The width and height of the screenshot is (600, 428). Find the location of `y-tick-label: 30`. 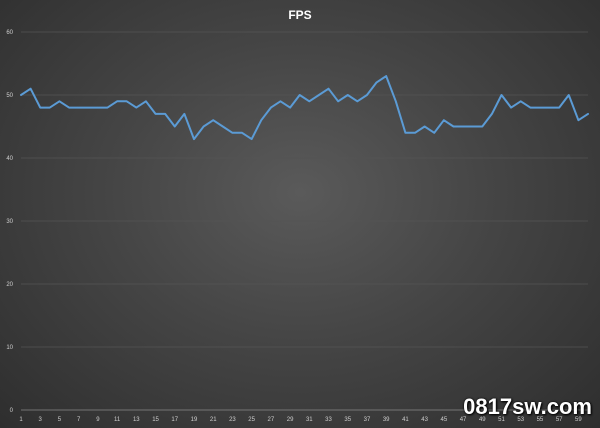

y-tick-label: 30 is located at coordinates (9, 222).